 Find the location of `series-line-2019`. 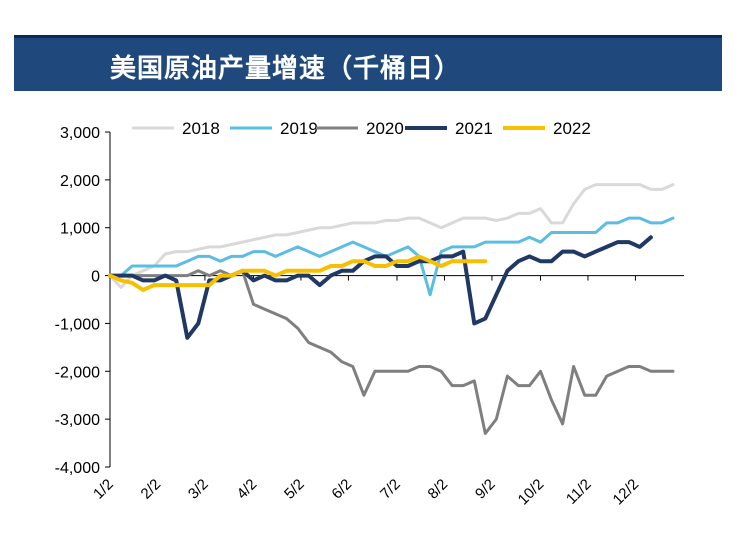

series-line-2019 is located at coordinates (391, 256).